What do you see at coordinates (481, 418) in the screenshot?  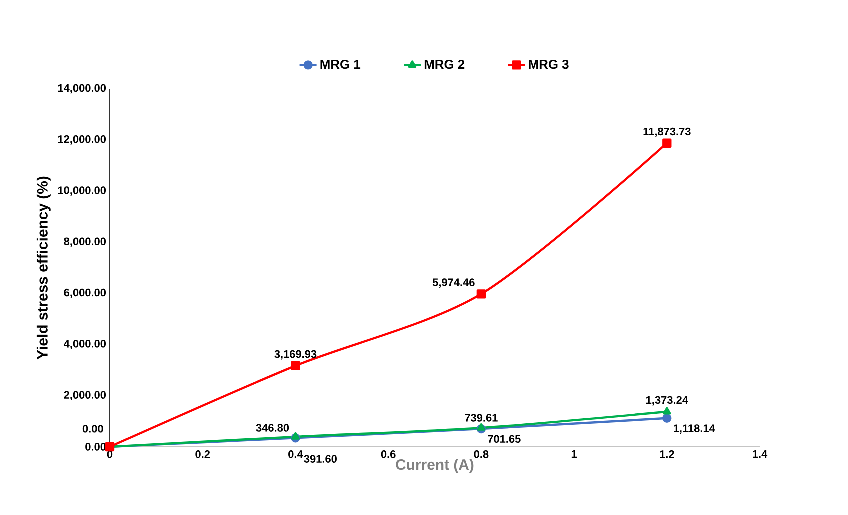 I see `data-label: 739.61` at bounding box center [481, 418].